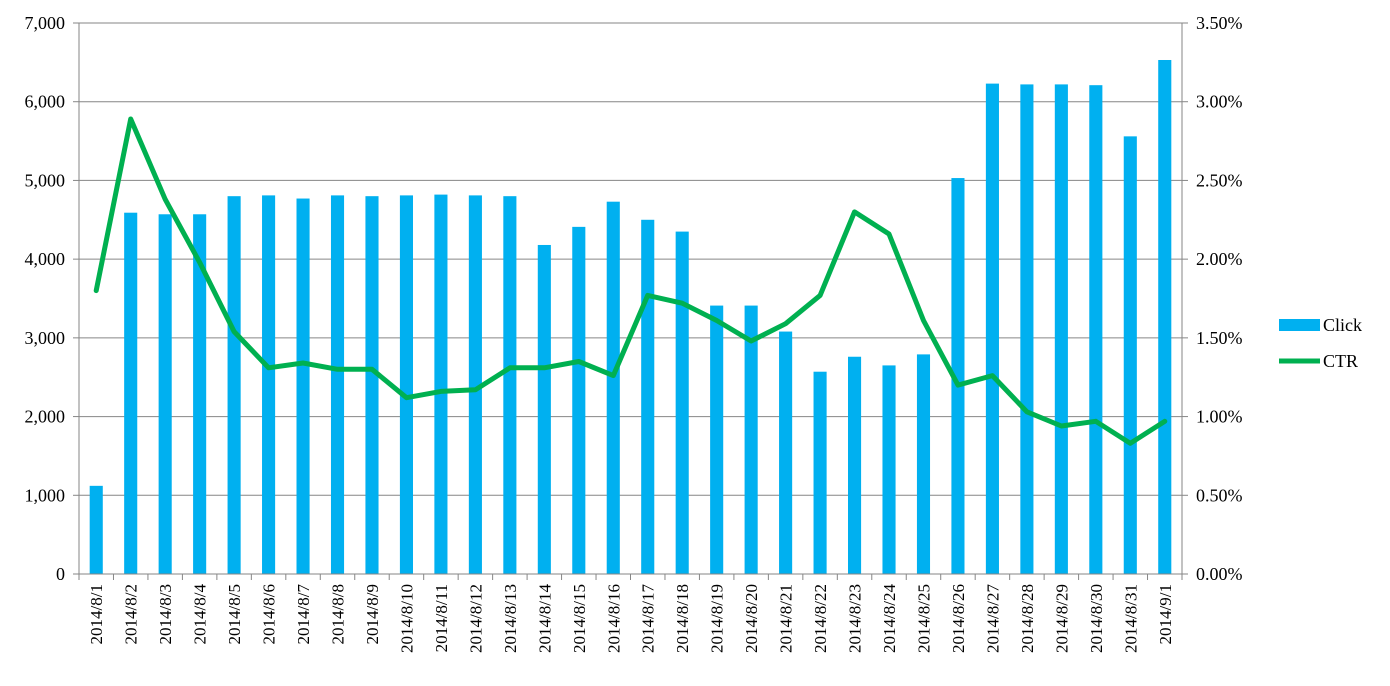 The image size is (1390, 686). I want to click on bar-click-2014/9/1, so click(1165, 316).